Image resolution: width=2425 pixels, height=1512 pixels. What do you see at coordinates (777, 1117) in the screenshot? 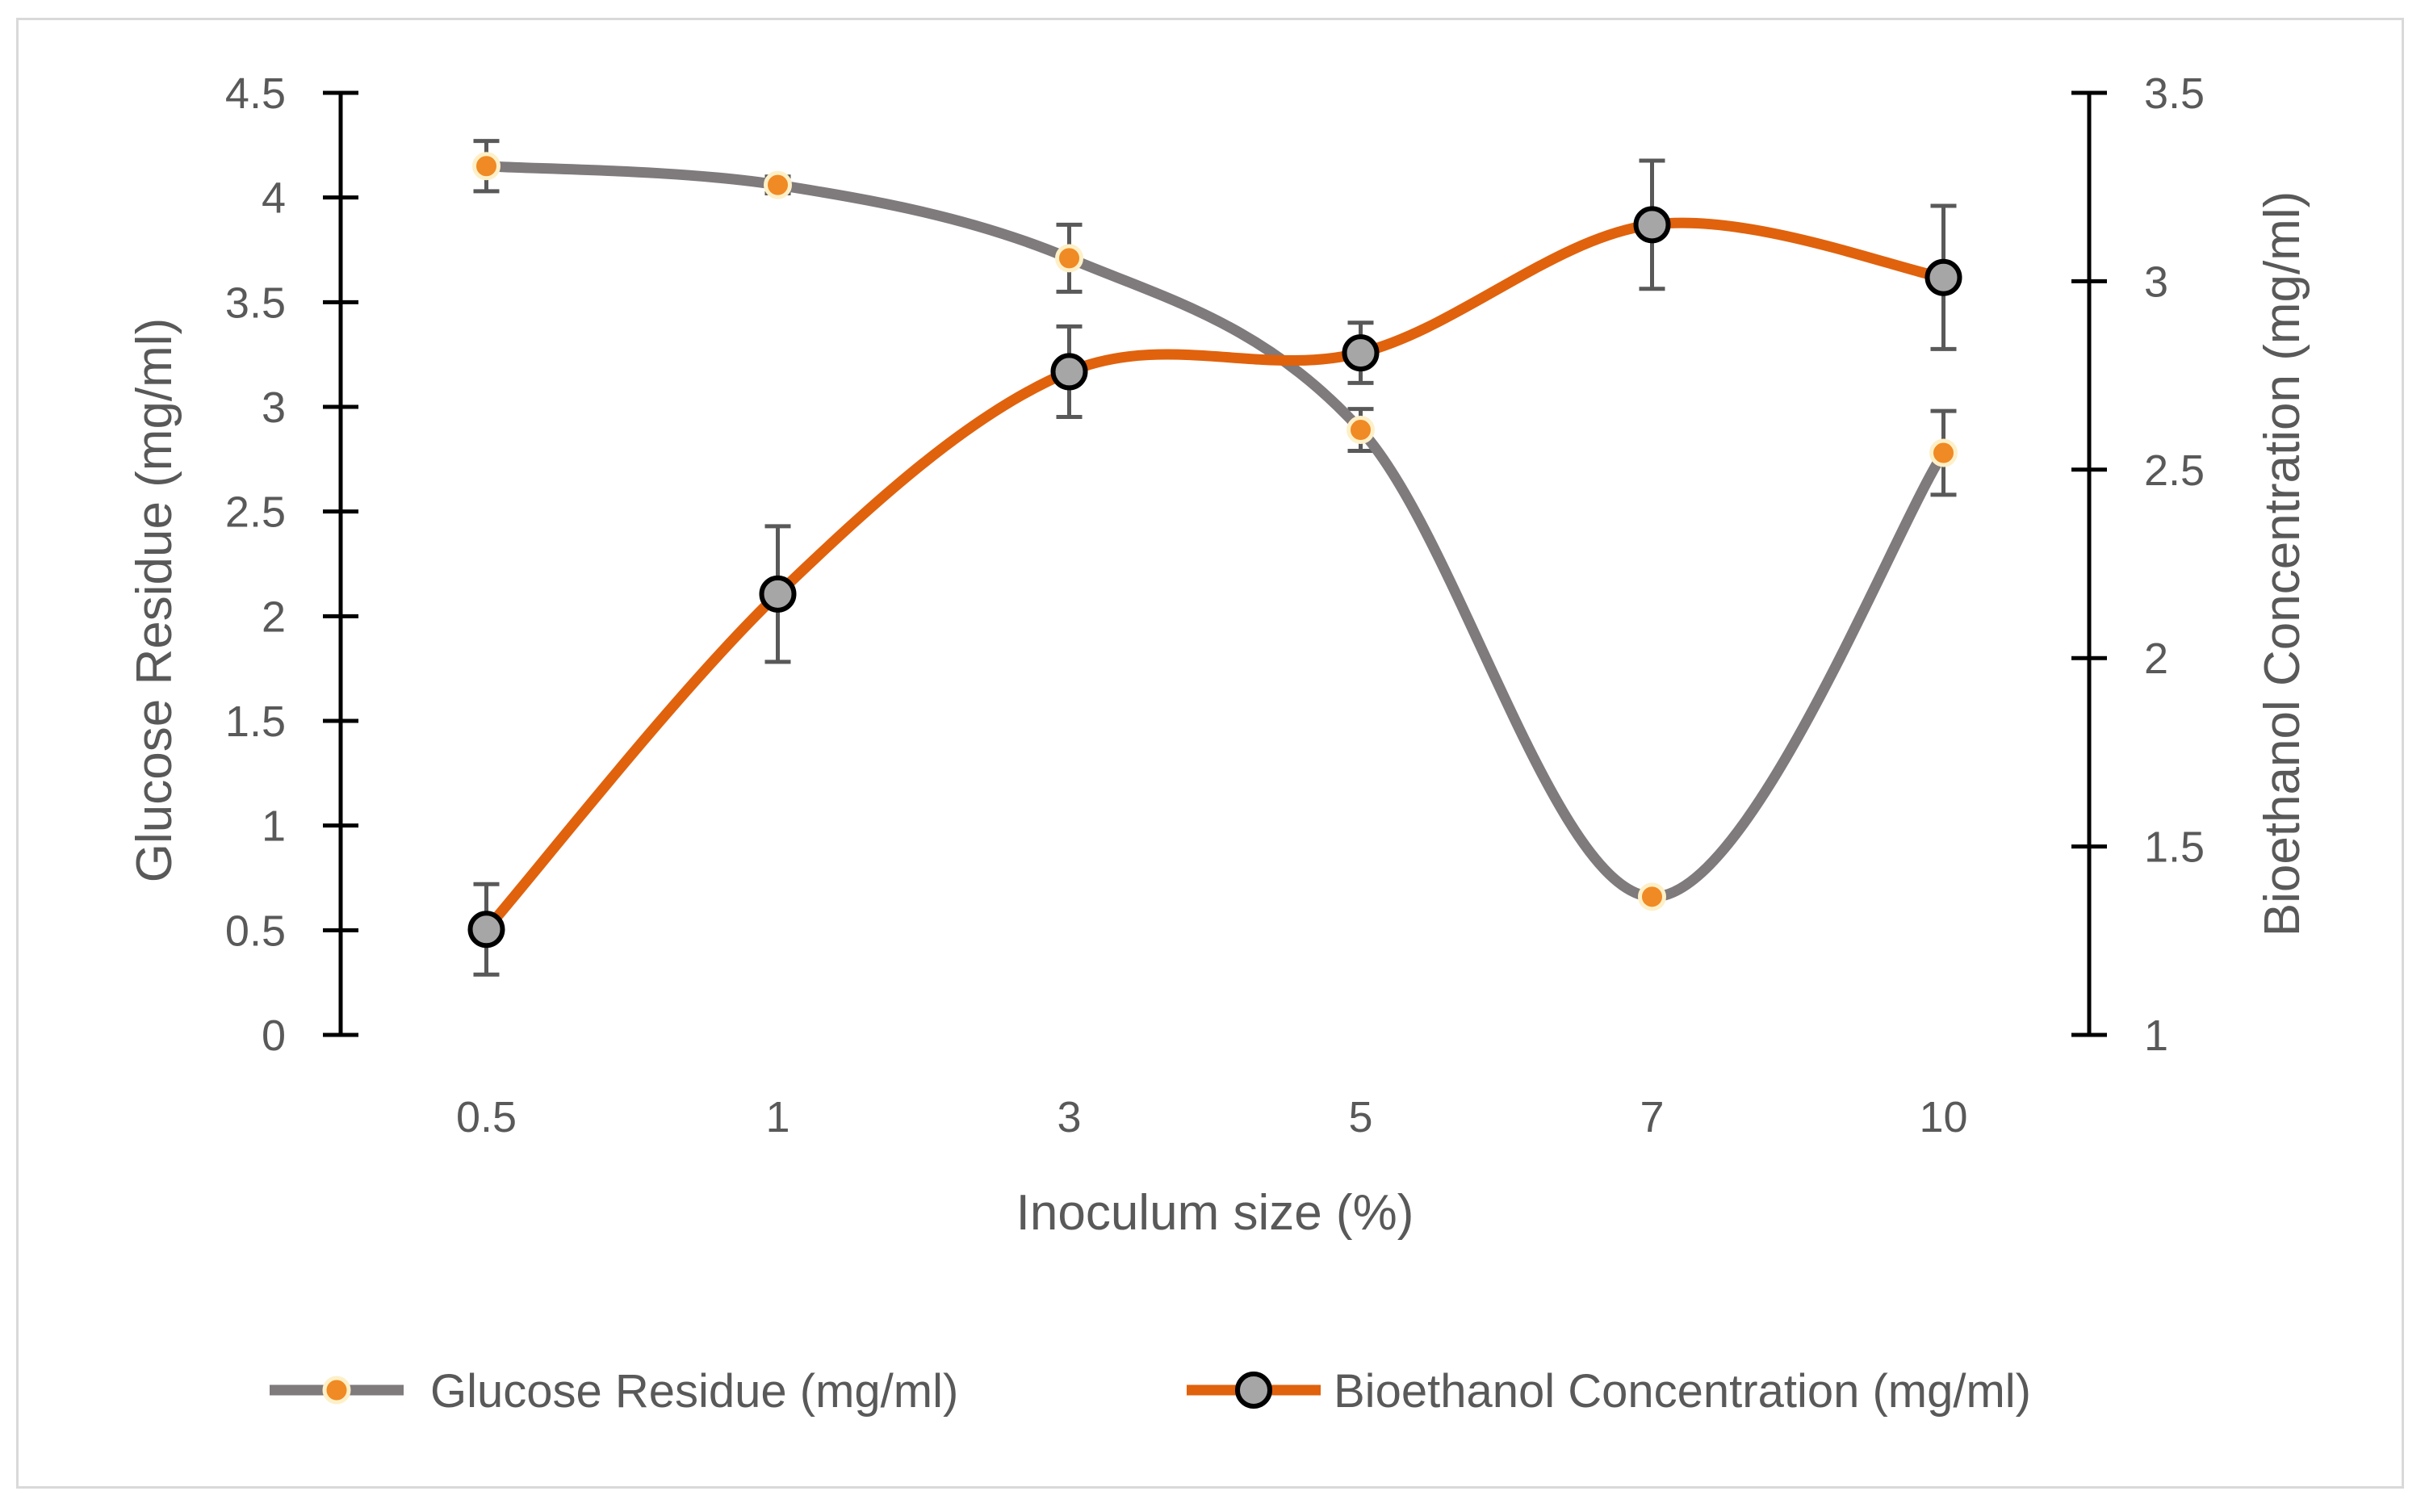
I see `x-tick-label: 1` at bounding box center [777, 1117].